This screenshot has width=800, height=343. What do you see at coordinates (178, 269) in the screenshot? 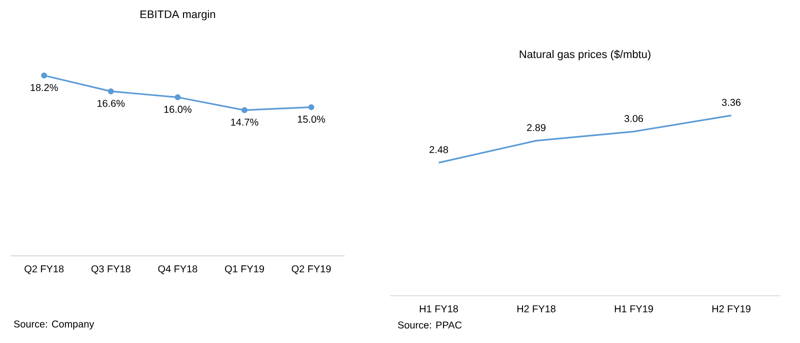
I see `x-tick-label: Q4 FY18` at bounding box center [178, 269].